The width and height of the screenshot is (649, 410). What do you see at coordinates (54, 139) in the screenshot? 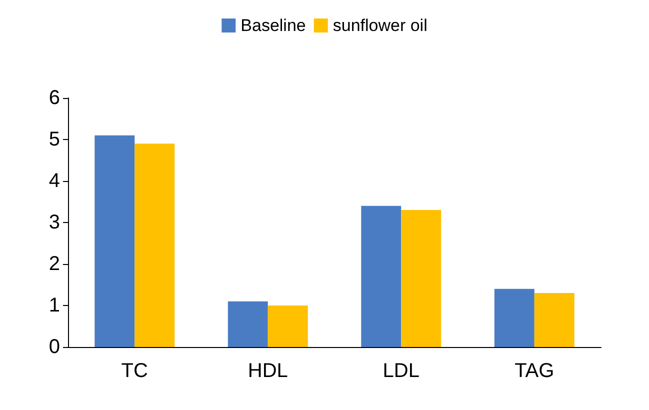
I see `y-tick-label: 5` at bounding box center [54, 139].